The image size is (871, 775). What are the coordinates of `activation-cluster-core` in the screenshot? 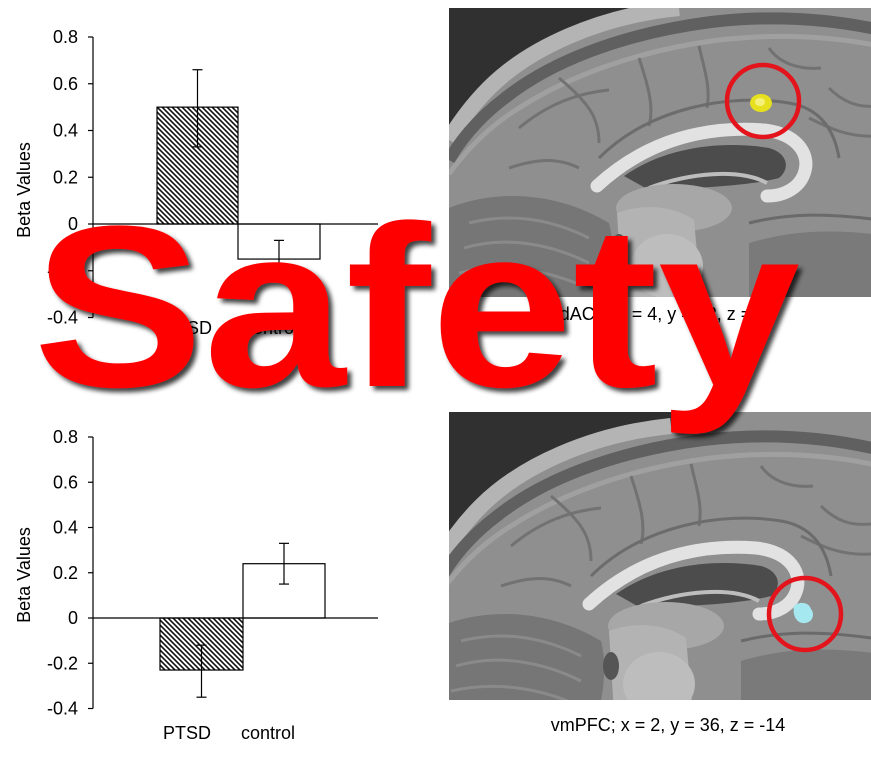 It's located at (760, 102).